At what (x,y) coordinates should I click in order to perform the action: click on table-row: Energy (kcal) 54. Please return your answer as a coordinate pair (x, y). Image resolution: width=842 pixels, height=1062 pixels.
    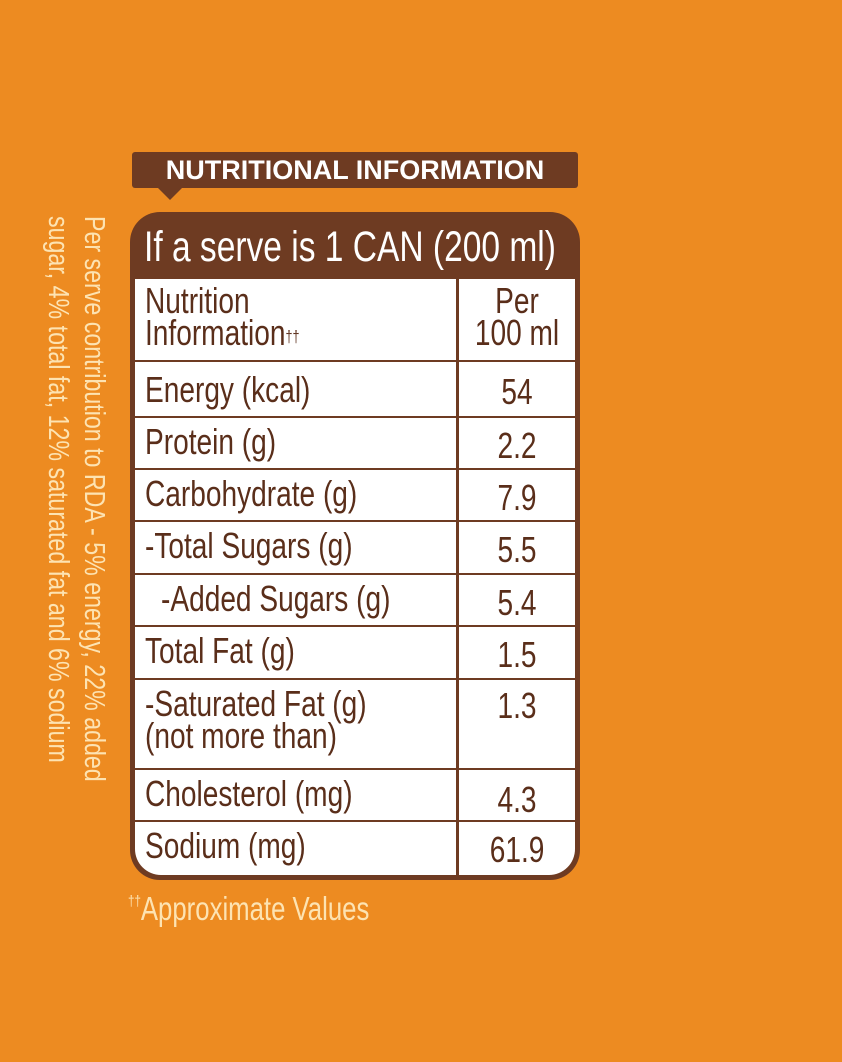
    Looking at the image, I should click on (355, 388).